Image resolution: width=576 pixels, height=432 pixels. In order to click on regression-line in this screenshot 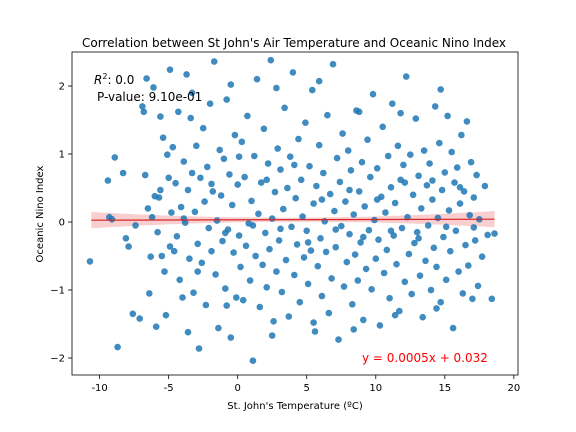, I will do `click(293, 219)`.